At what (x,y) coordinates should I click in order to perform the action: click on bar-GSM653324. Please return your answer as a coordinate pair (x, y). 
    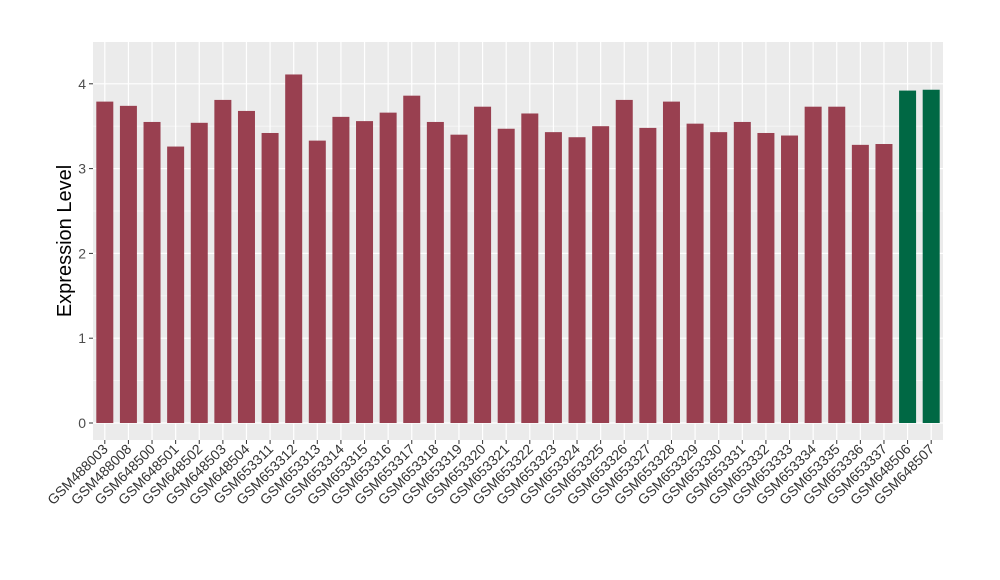
    Looking at the image, I should click on (577, 280).